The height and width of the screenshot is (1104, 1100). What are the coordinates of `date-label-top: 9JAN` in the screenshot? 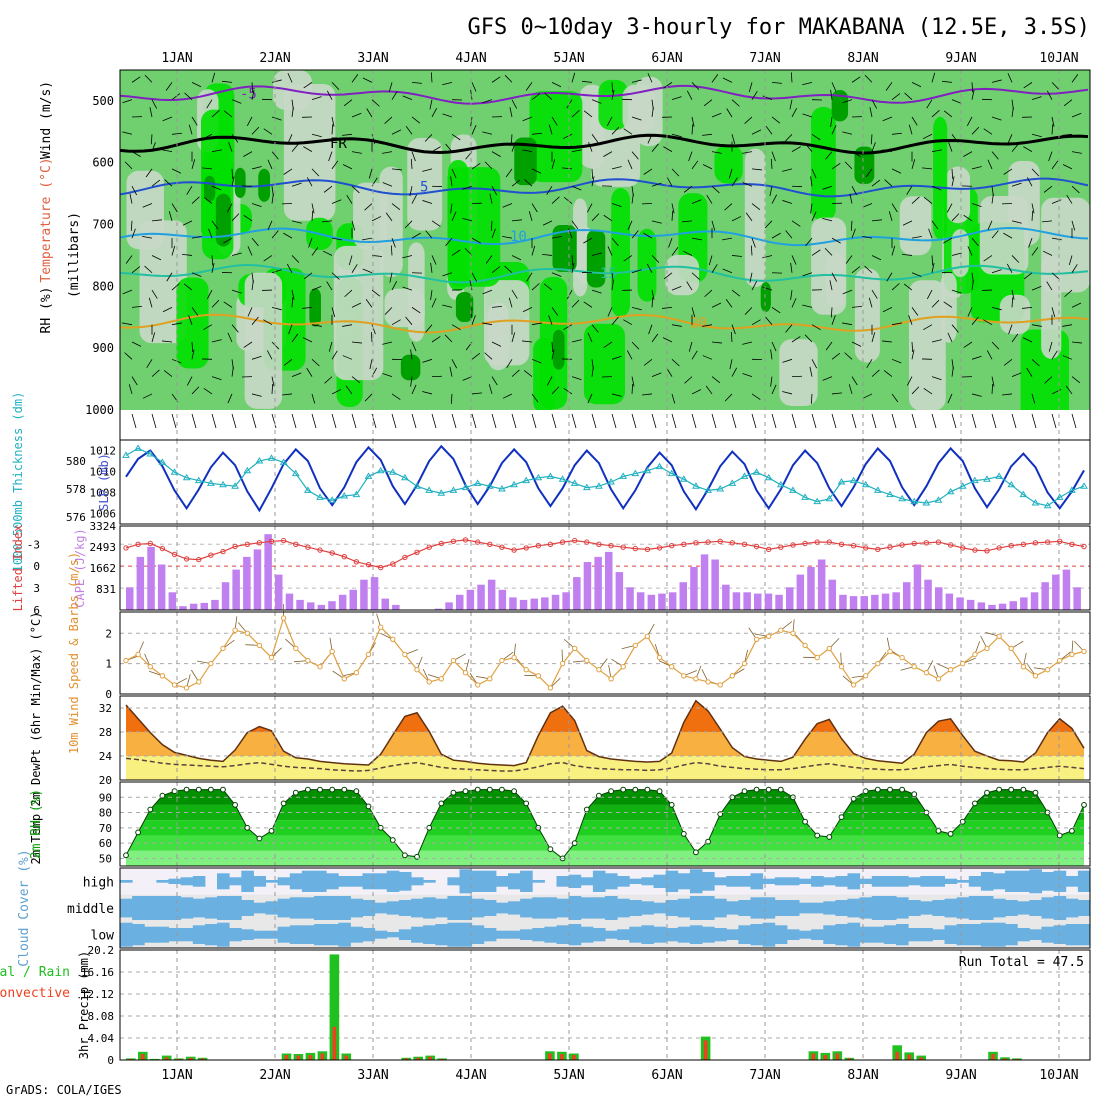 It's located at (960, 58).